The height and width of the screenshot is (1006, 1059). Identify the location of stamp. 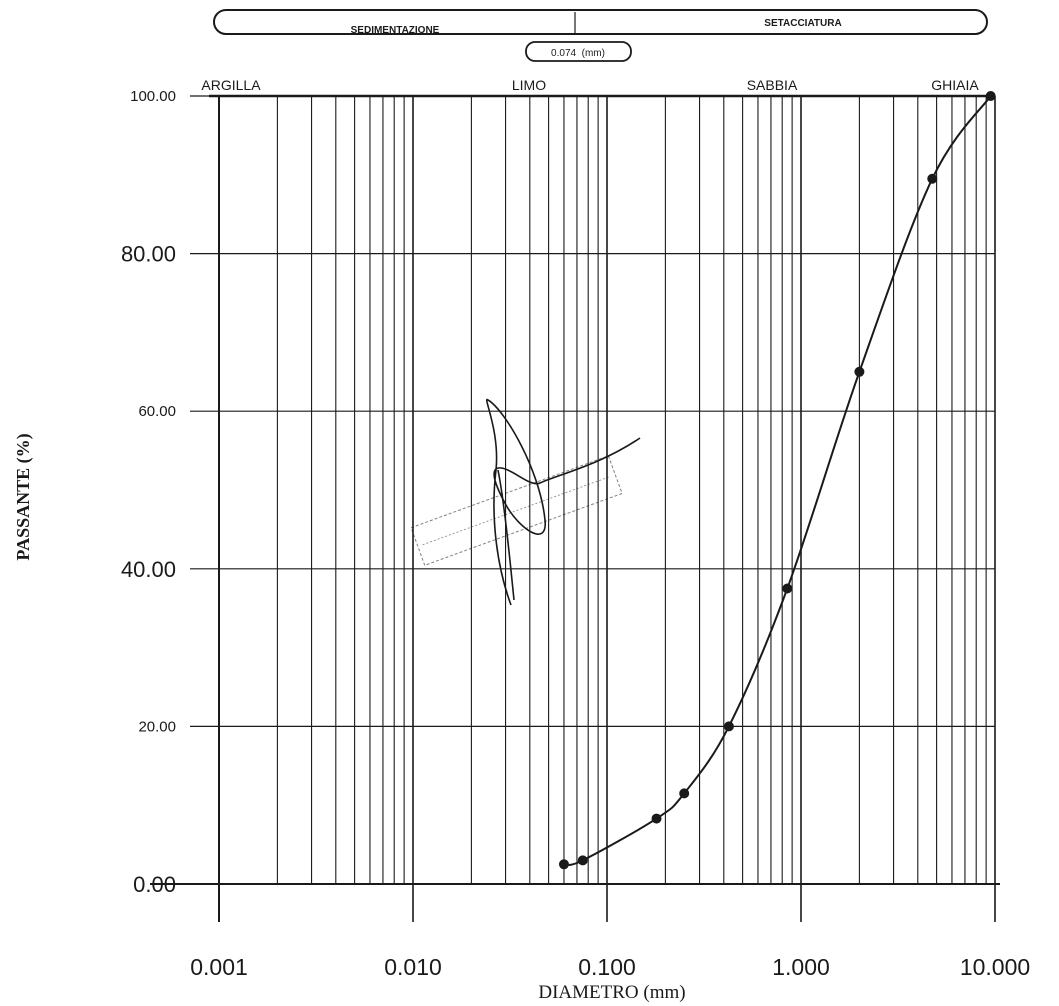
(525, 502).